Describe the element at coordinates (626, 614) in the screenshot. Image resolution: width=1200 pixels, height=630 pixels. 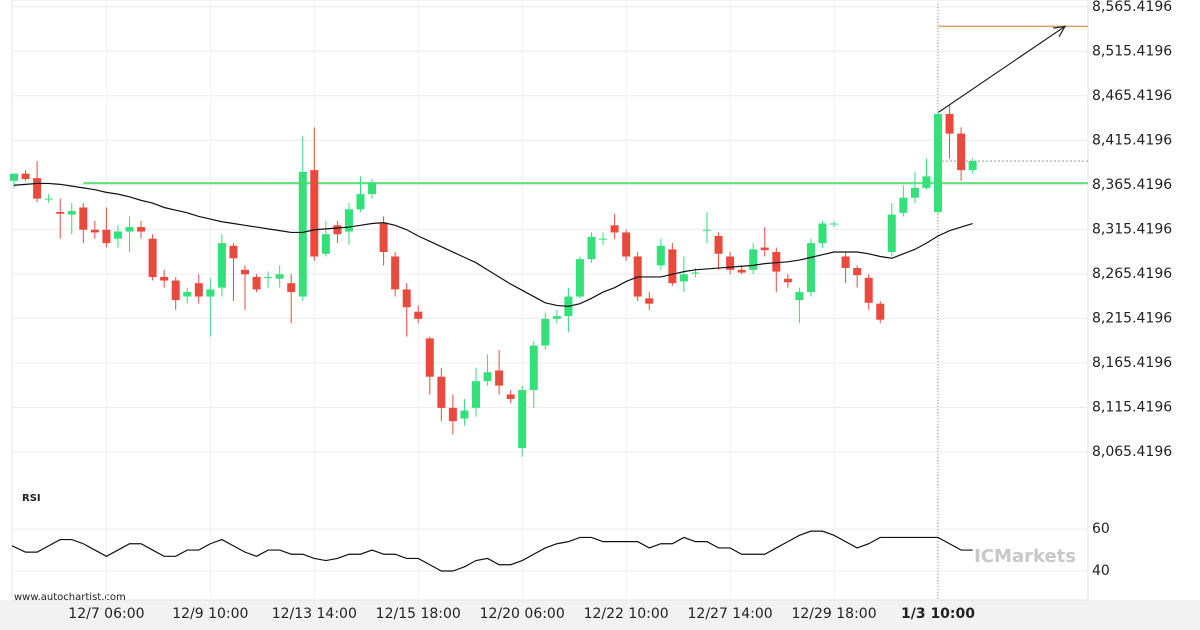
I see `x-tick-label: 12/22 10:00` at that location.